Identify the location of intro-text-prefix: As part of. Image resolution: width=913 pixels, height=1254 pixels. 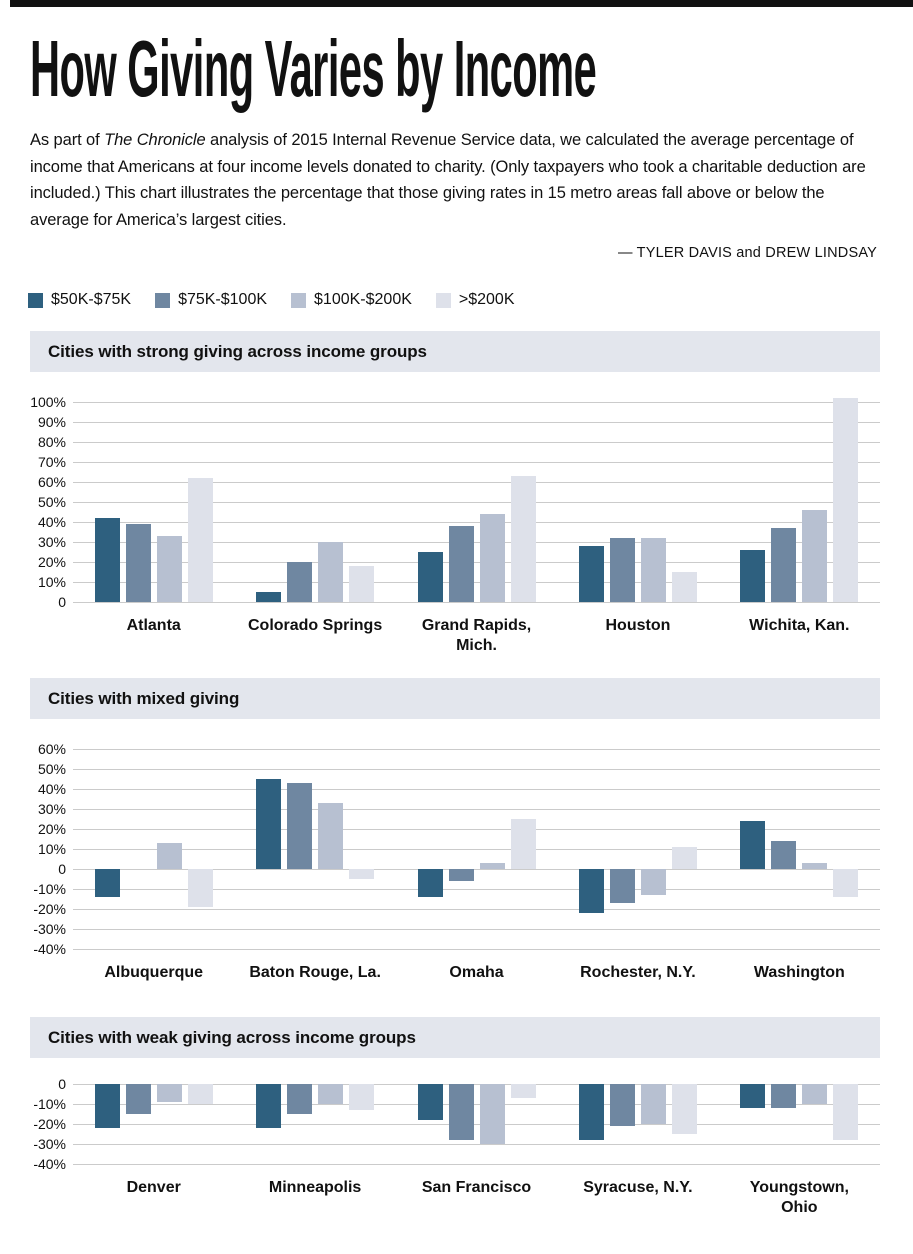
(67, 140).